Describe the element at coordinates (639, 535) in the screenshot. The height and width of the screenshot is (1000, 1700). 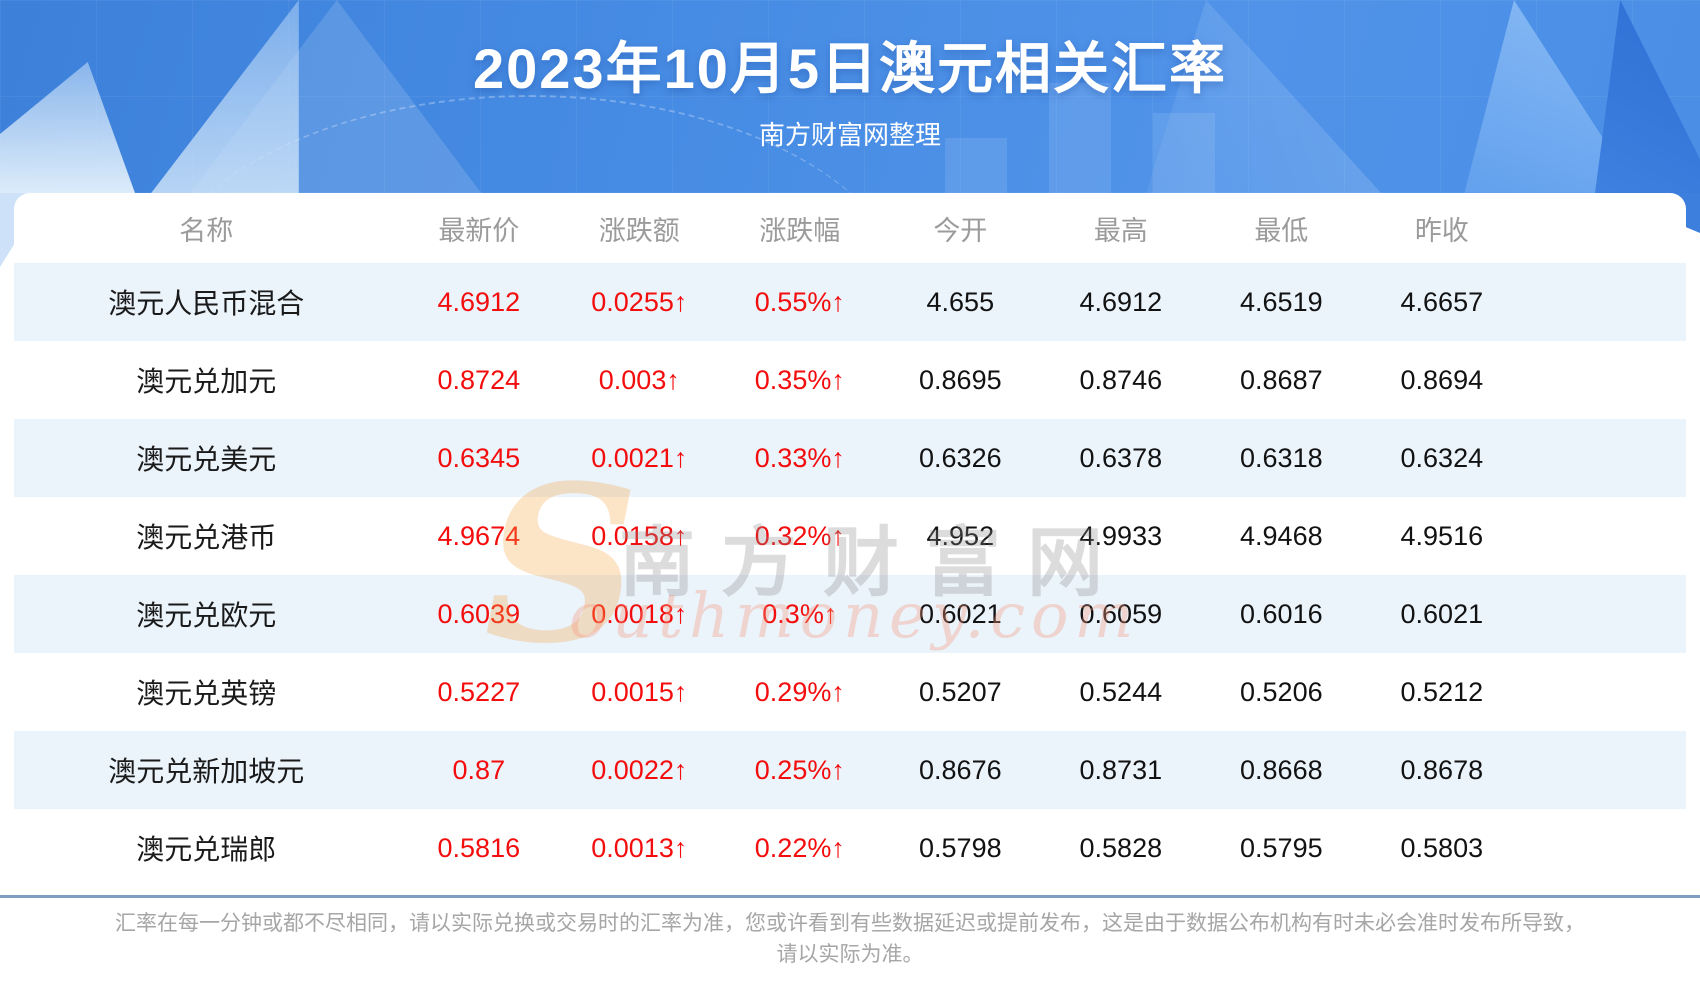
I see `cell-change-amount: 0.0158↑` at that location.